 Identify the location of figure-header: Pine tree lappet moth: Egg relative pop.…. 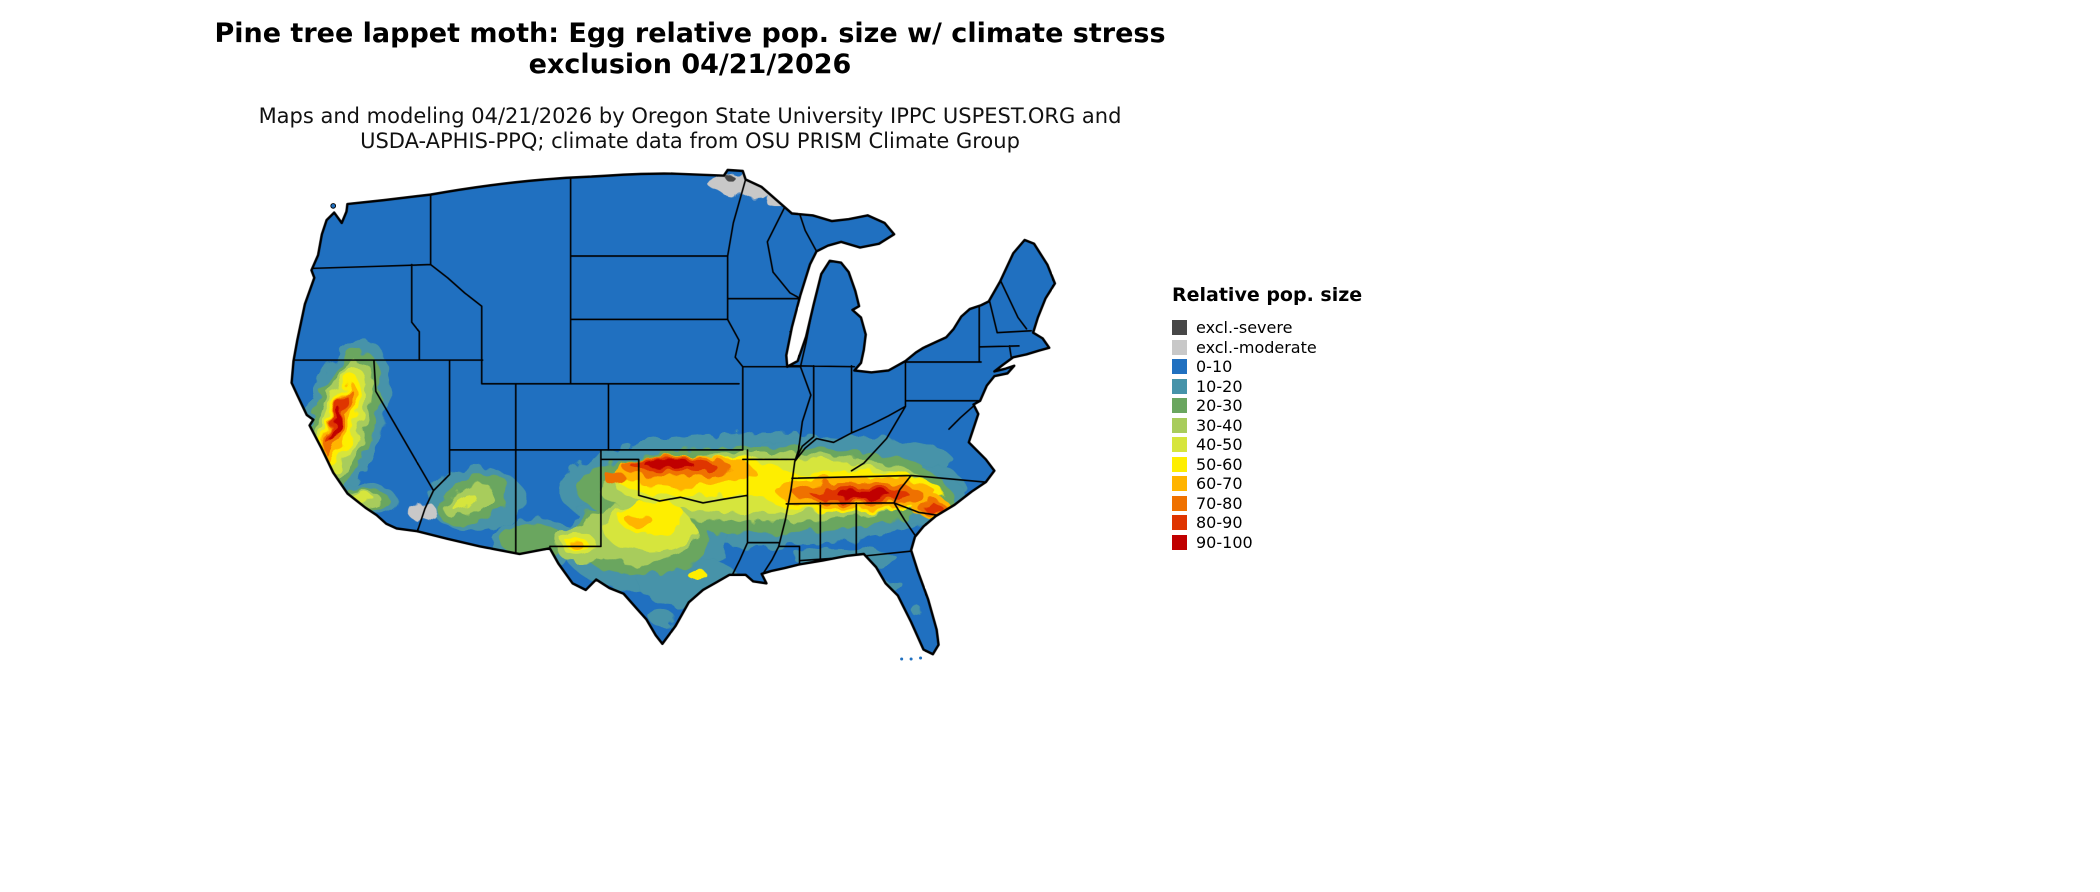
(690, 86).